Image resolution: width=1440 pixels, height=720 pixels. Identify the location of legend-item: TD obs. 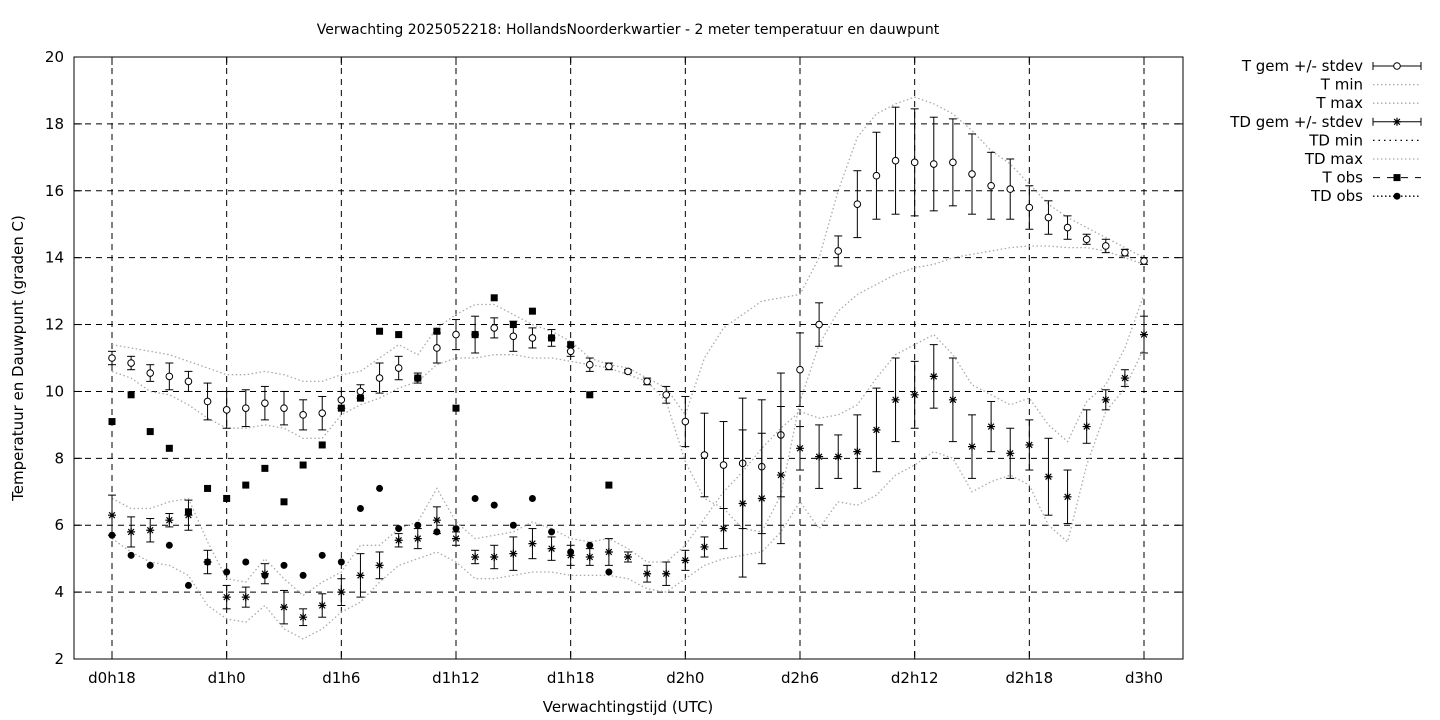
(1365, 196).